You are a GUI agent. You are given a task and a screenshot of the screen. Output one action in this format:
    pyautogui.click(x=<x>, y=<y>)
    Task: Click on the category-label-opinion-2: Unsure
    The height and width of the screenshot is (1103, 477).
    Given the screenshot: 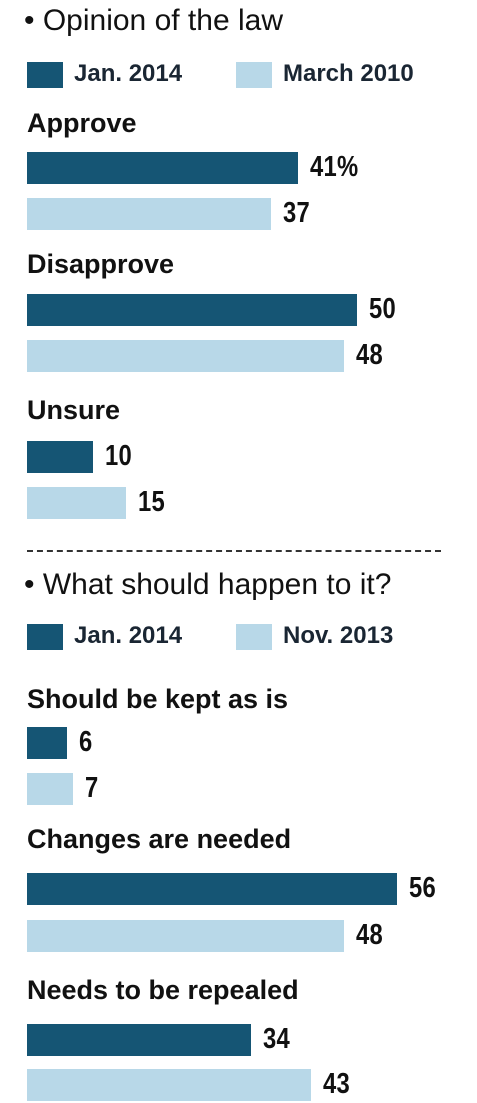 What is the action you would take?
    pyautogui.click(x=74, y=410)
    